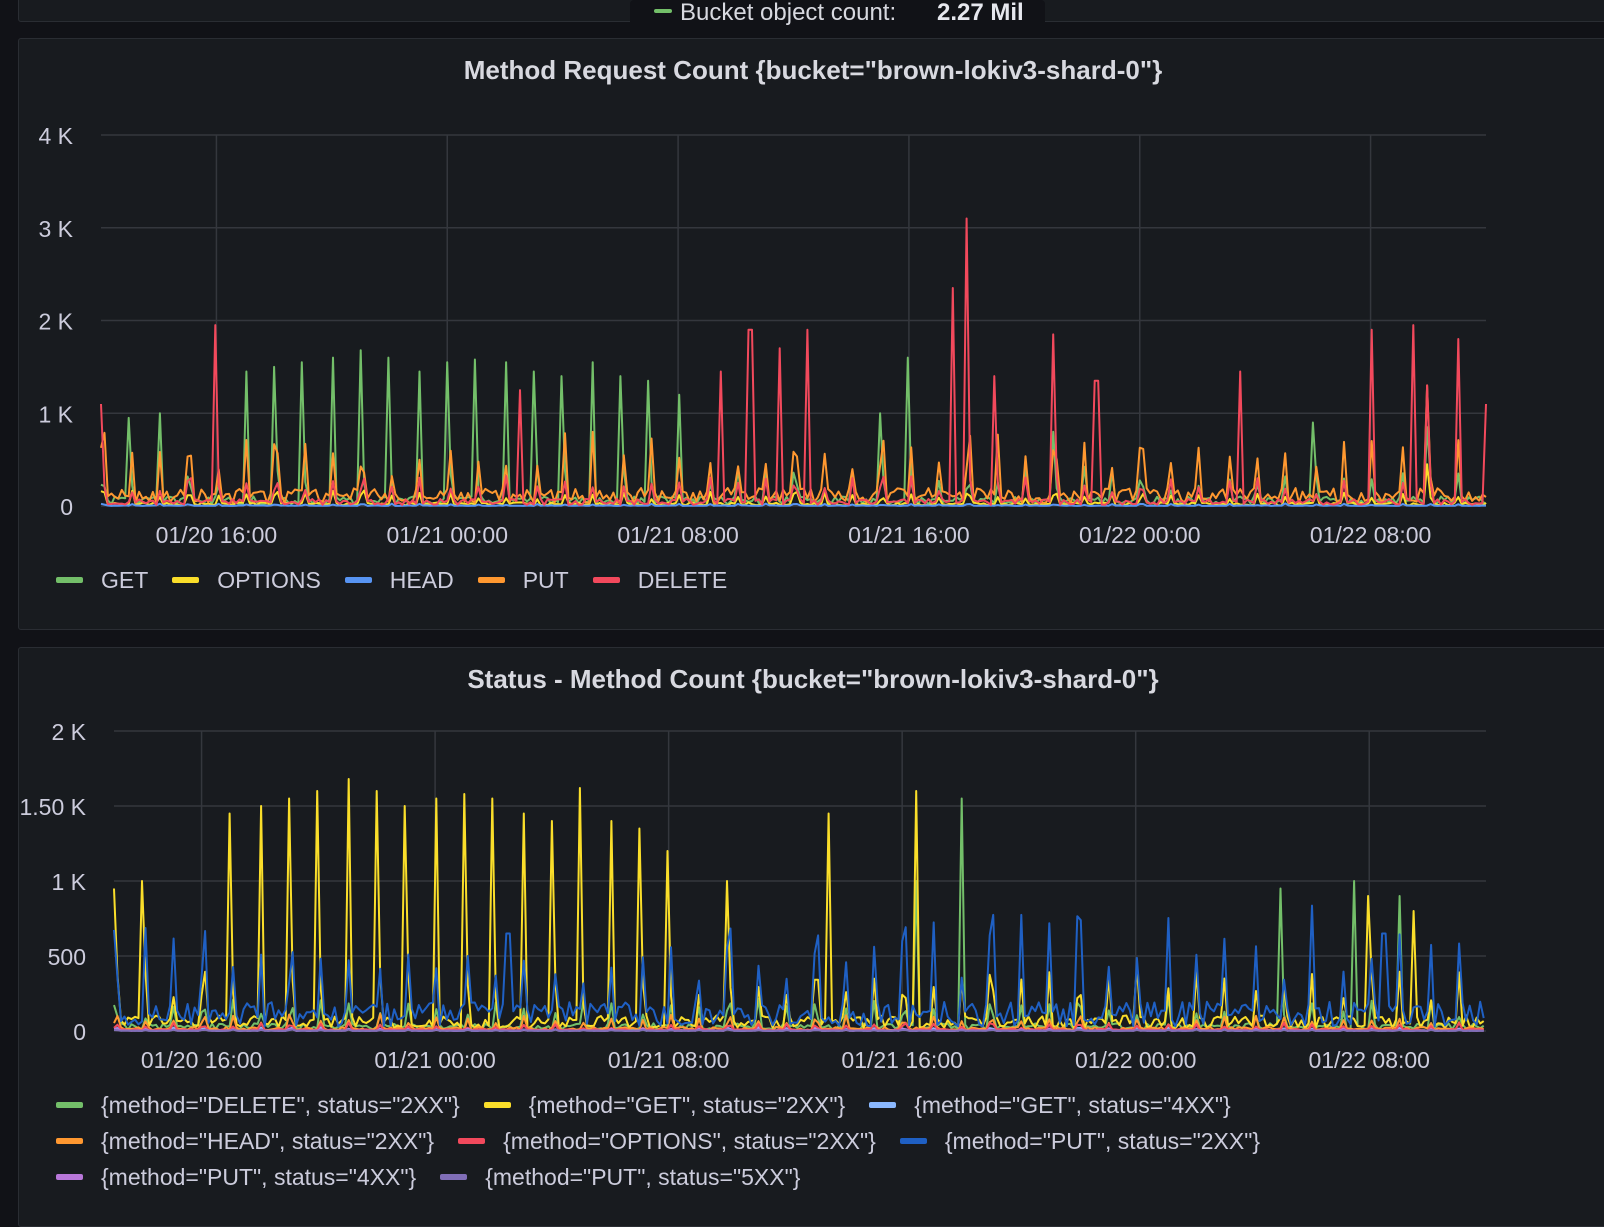  I want to click on y-tick-label: 1.50 K, so click(53, 807).